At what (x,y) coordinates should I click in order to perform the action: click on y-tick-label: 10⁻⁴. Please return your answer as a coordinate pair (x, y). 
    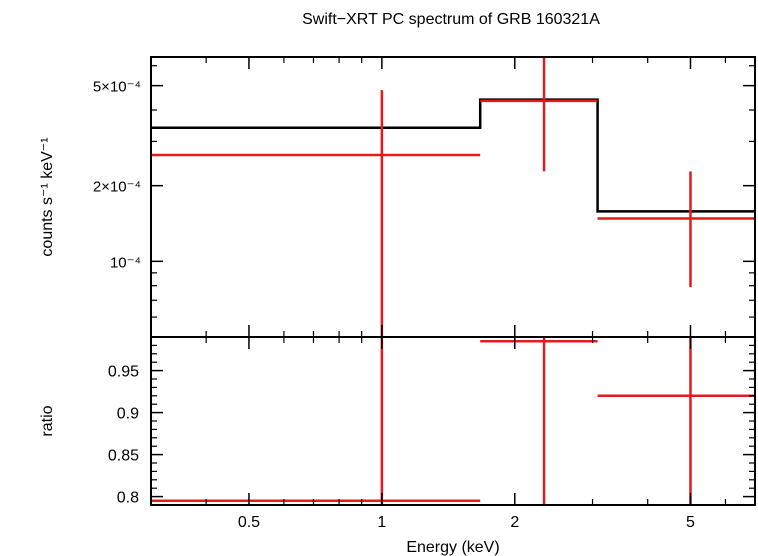
    Looking at the image, I should click on (125, 262).